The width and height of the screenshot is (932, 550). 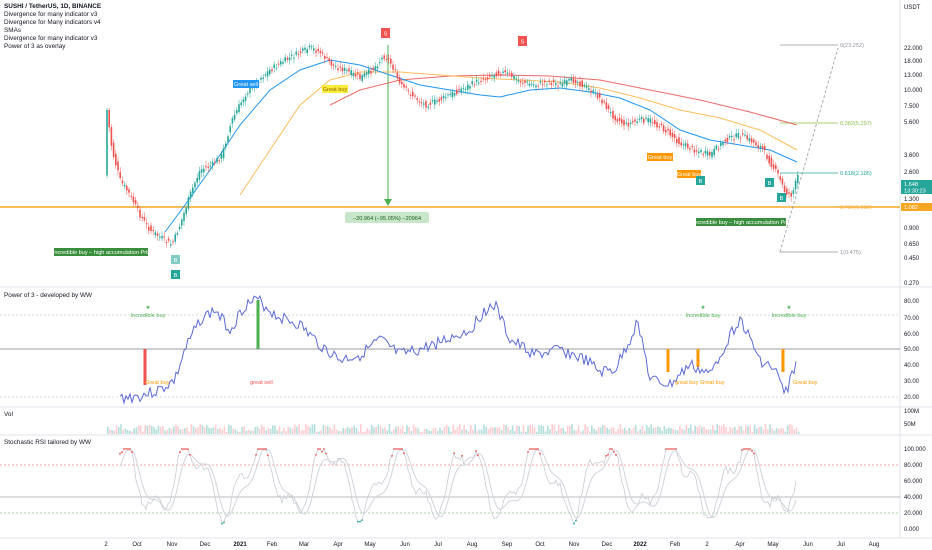 What do you see at coordinates (912, 350) in the screenshot?
I see `power3-axis: 80.00 70.00 60.00 50.00 40.00 30.00 20.00` at bounding box center [912, 350].